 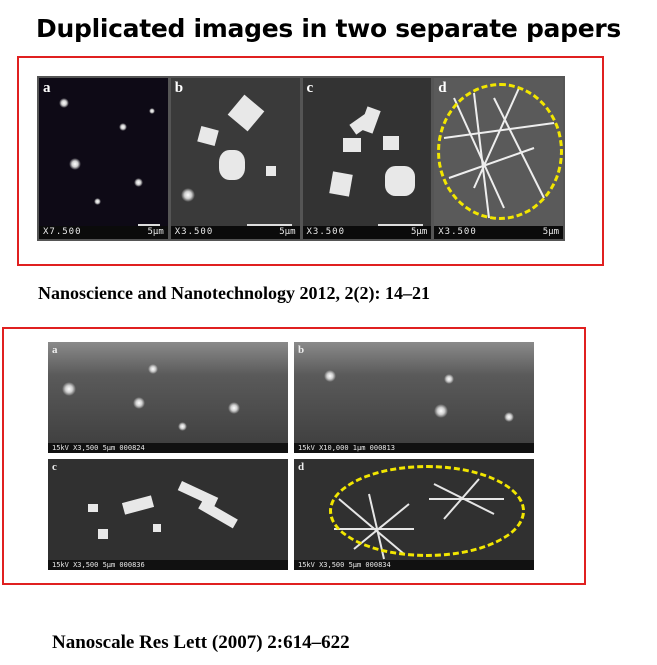 What do you see at coordinates (367, 158) in the screenshot?
I see `paper1-panel-c: c X3.500 5μm` at bounding box center [367, 158].